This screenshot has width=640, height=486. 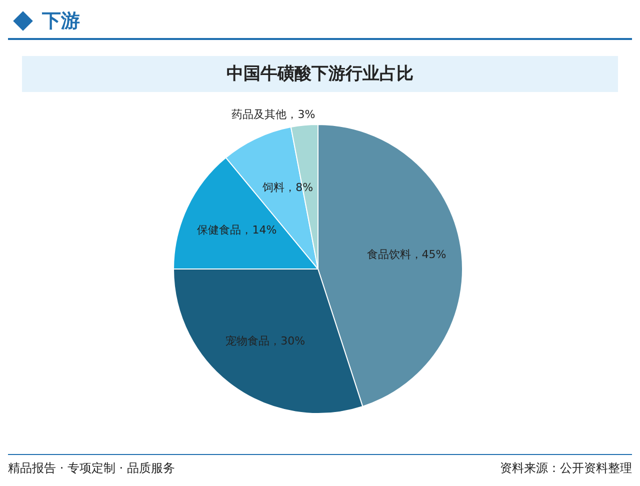 What do you see at coordinates (388, 254) in the screenshot?
I see `slice-label: 食品饮料` at bounding box center [388, 254].